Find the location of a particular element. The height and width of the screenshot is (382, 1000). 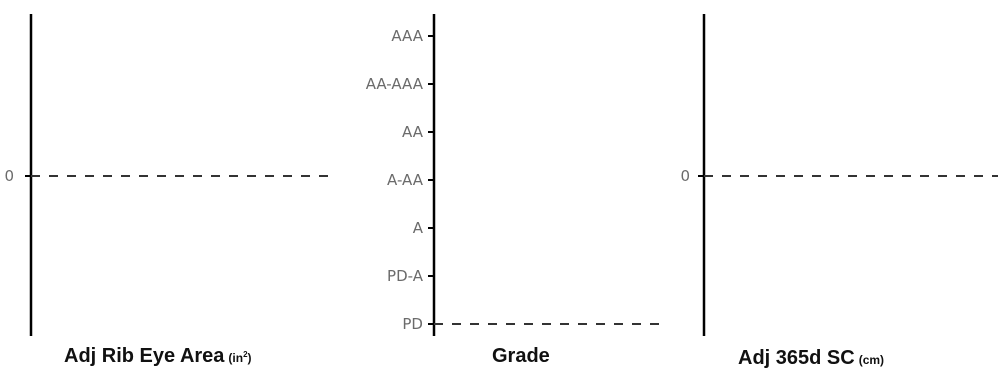

grade-tick-label-pd-a: PD-A is located at coordinates (405, 276).